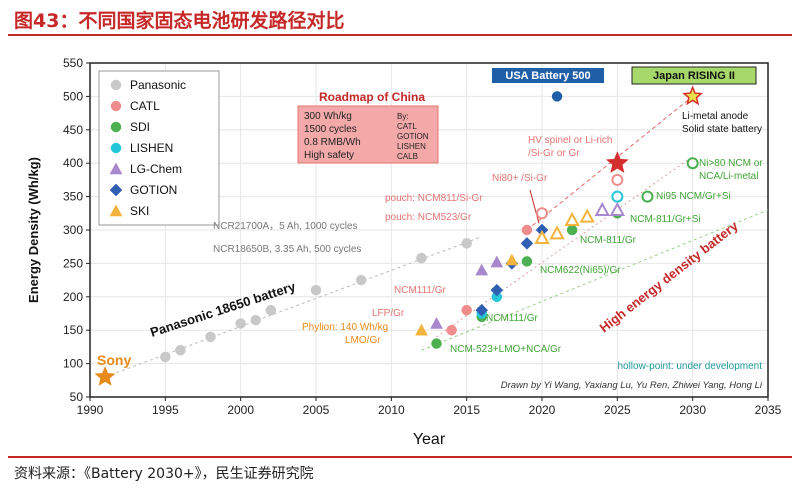 Image resolution: width=800 pixels, height=493 pixels. What do you see at coordinates (617, 196) in the screenshot?
I see `data-point-lishen` at bounding box center [617, 196].